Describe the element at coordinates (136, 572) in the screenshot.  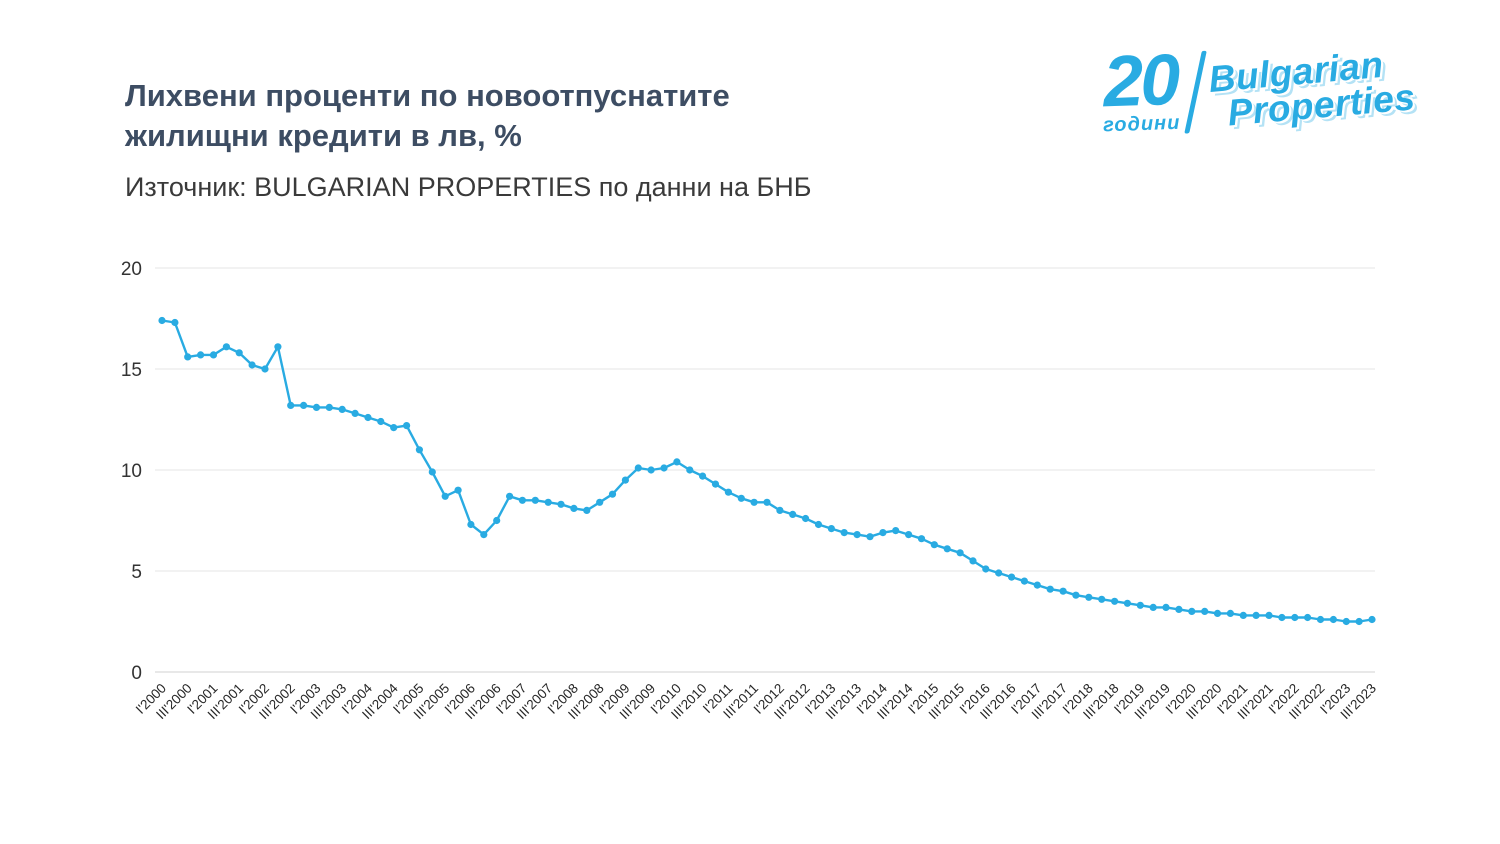
I see `y-tick-label: 5` at that location.